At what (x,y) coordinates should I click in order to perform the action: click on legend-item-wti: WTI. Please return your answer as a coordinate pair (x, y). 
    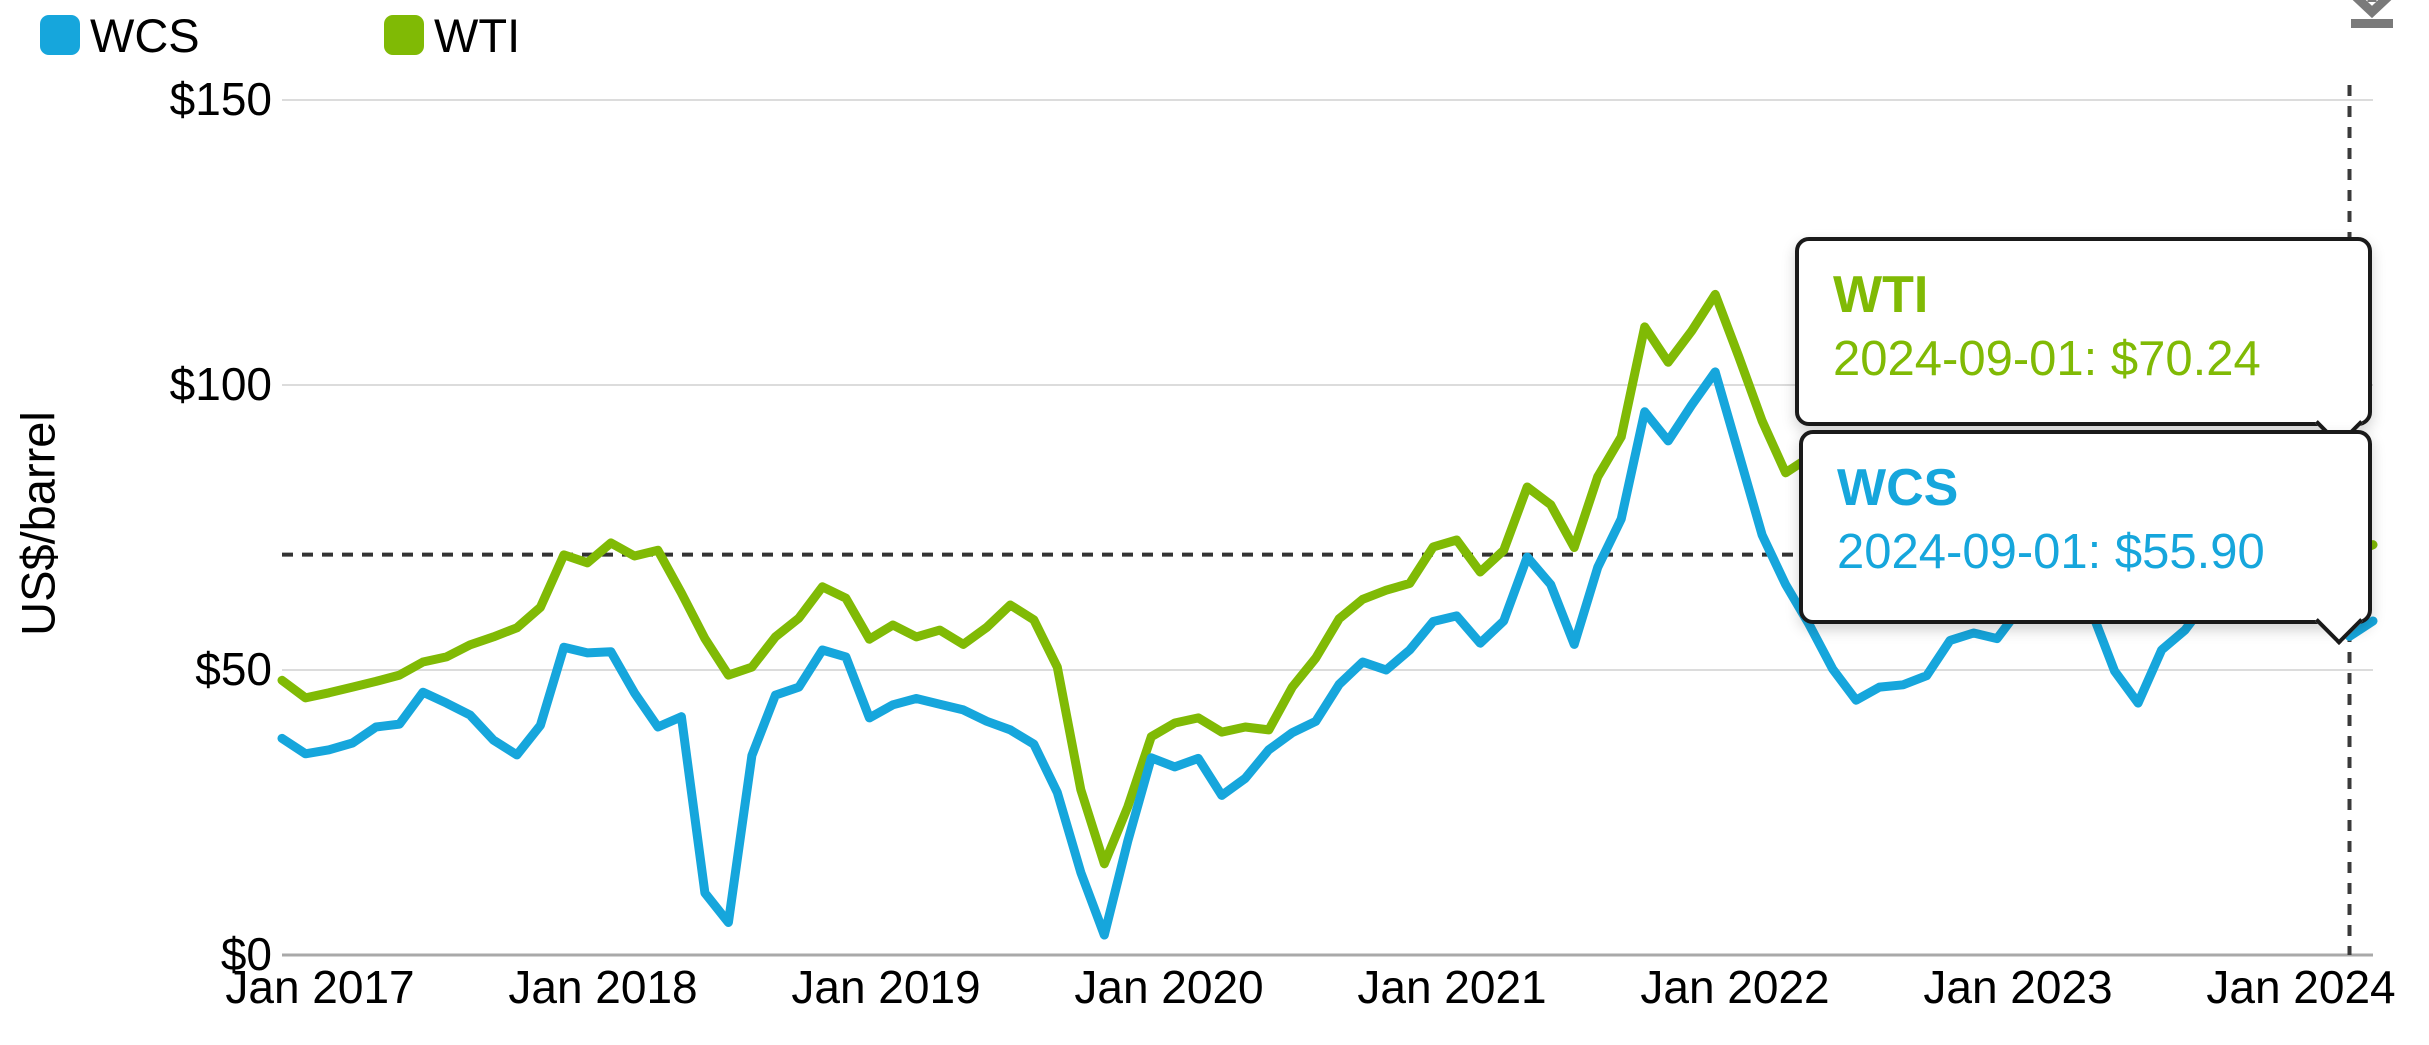
    Looking at the image, I should click on (452, 35).